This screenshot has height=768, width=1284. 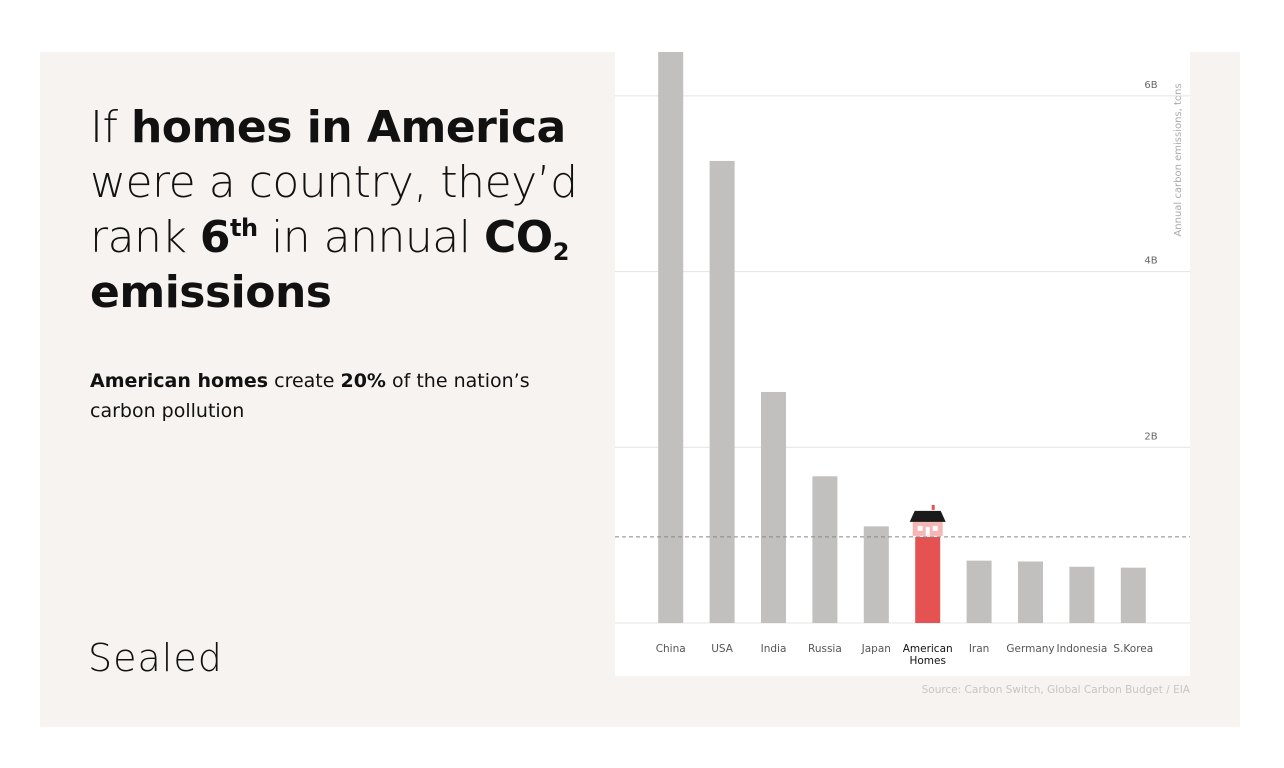 I want to click on headline-text: 2, so click(x=561, y=252).